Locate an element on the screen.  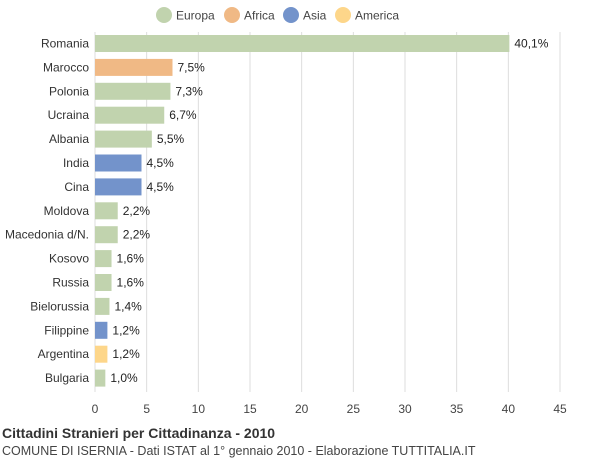
category-label: Ucraina is located at coordinates (69, 115).